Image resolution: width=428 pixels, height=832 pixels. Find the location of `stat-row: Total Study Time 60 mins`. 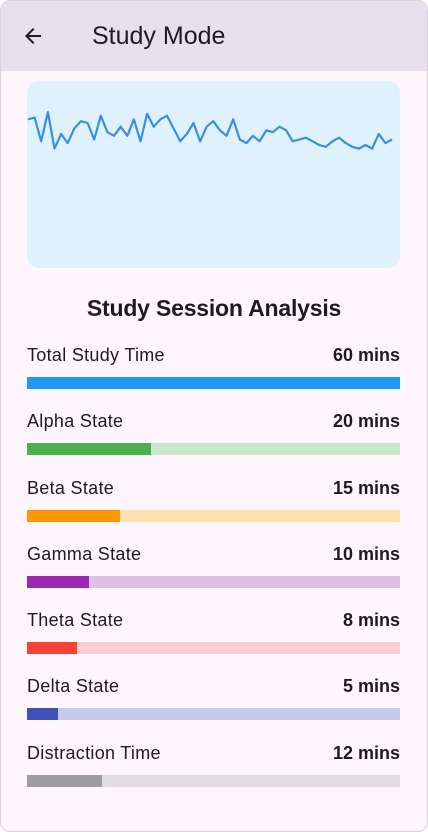

stat-row: Total Study Time 60 mins is located at coordinates (213, 376).